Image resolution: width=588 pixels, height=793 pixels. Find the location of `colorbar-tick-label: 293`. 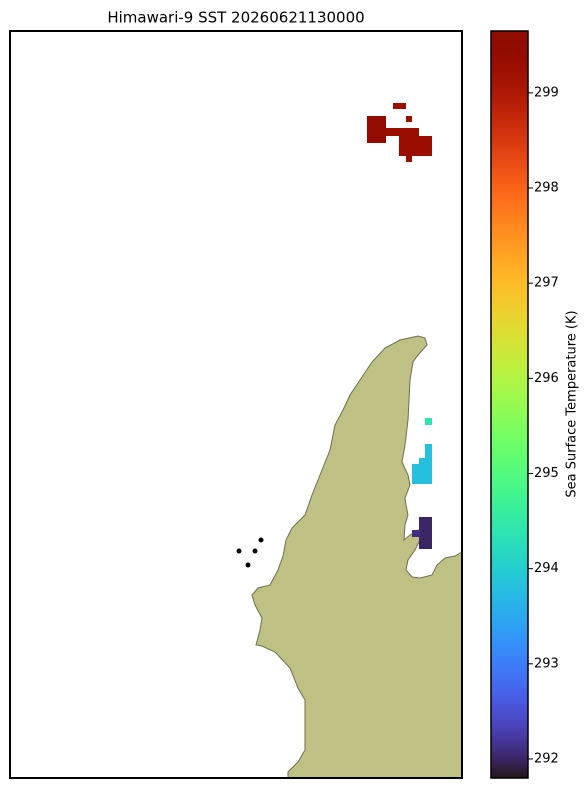

colorbar-tick-label: 293 is located at coordinates (546, 663).